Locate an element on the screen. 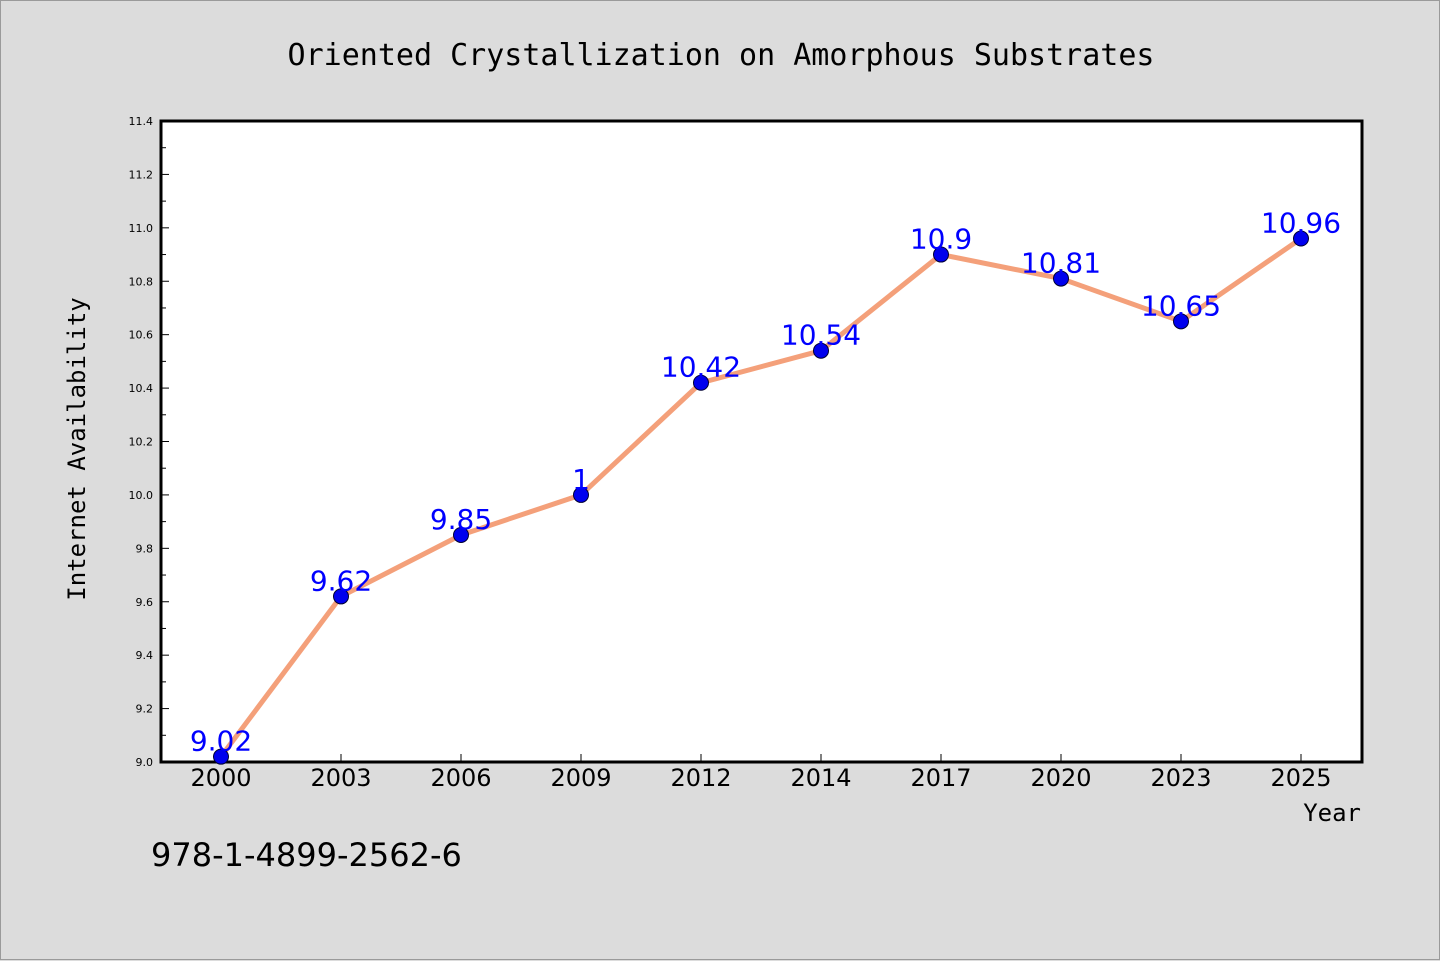 The width and height of the screenshot is (1440, 961). x-tick-label: 2017 is located at coordinates (940, 778).